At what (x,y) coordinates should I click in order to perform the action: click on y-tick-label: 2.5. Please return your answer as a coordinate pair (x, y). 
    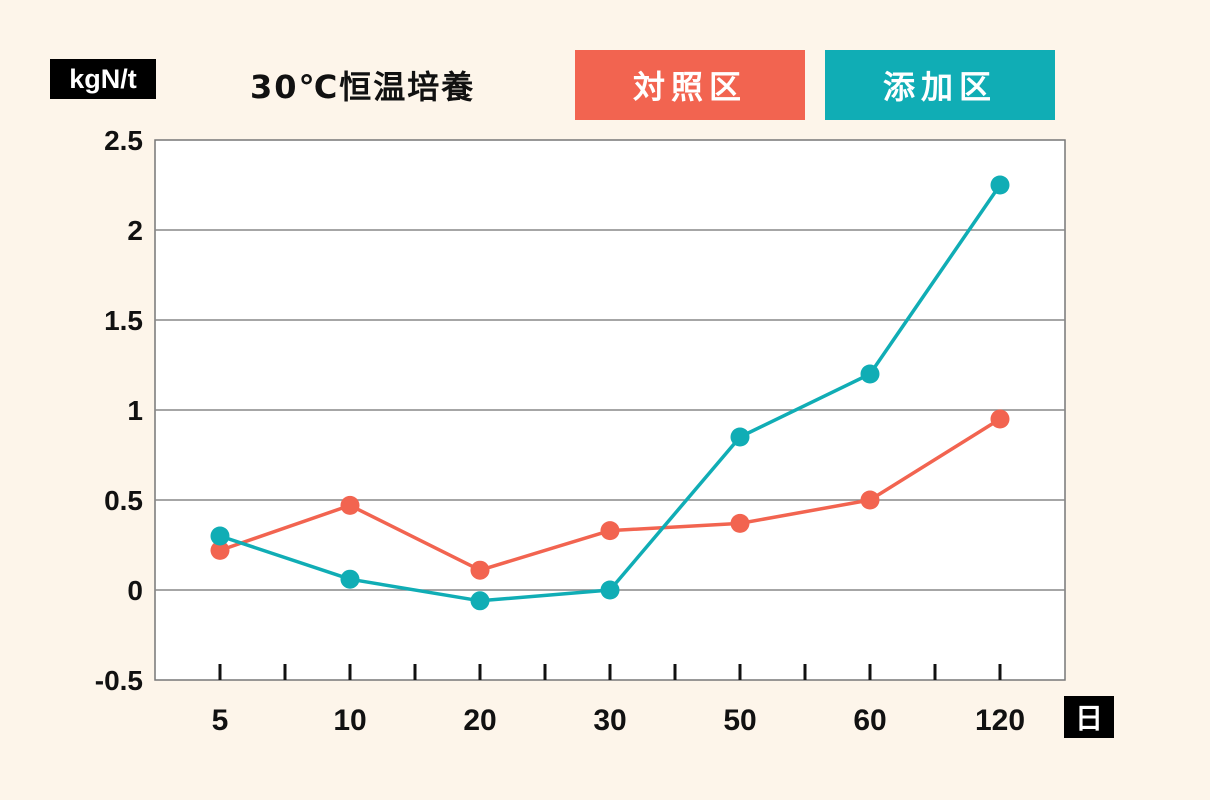
    Looking at the image, I should click on (123, 140).